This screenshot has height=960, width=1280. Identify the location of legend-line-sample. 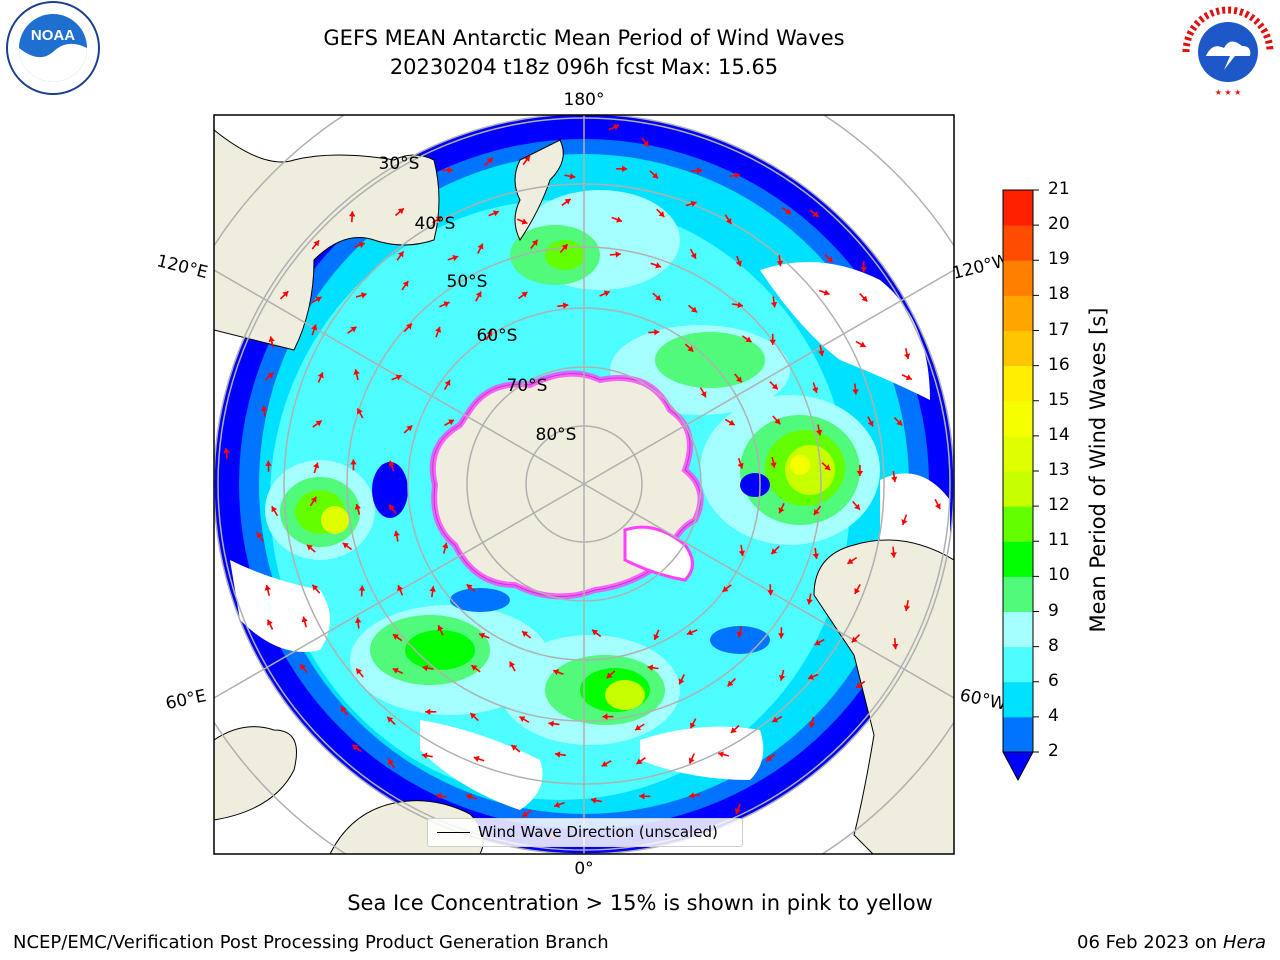
(453, 832).